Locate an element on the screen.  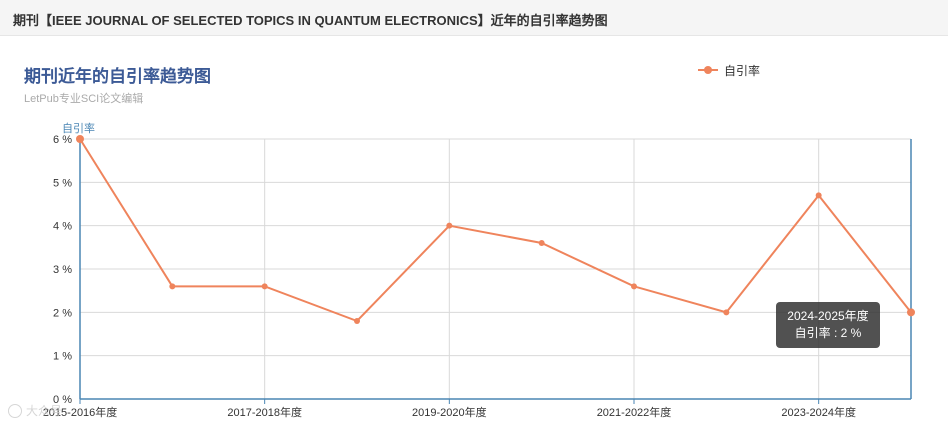
chart-subtitle: LetPub专业SCI论文编辑 is located at coordinates (84, 99).